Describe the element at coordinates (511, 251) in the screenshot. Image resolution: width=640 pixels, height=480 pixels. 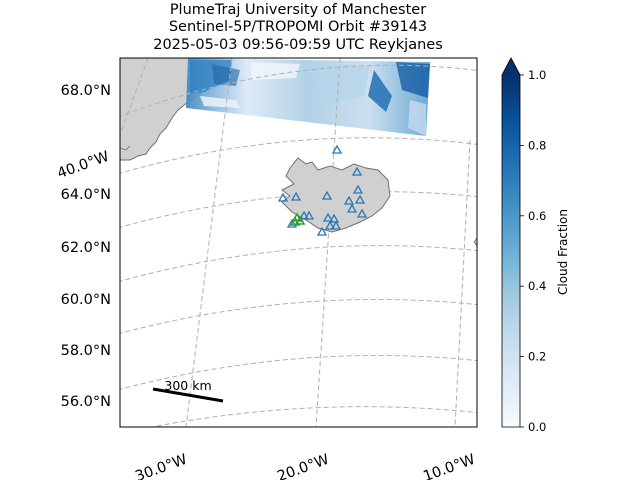
I see `colorbar-gradient` at that location.